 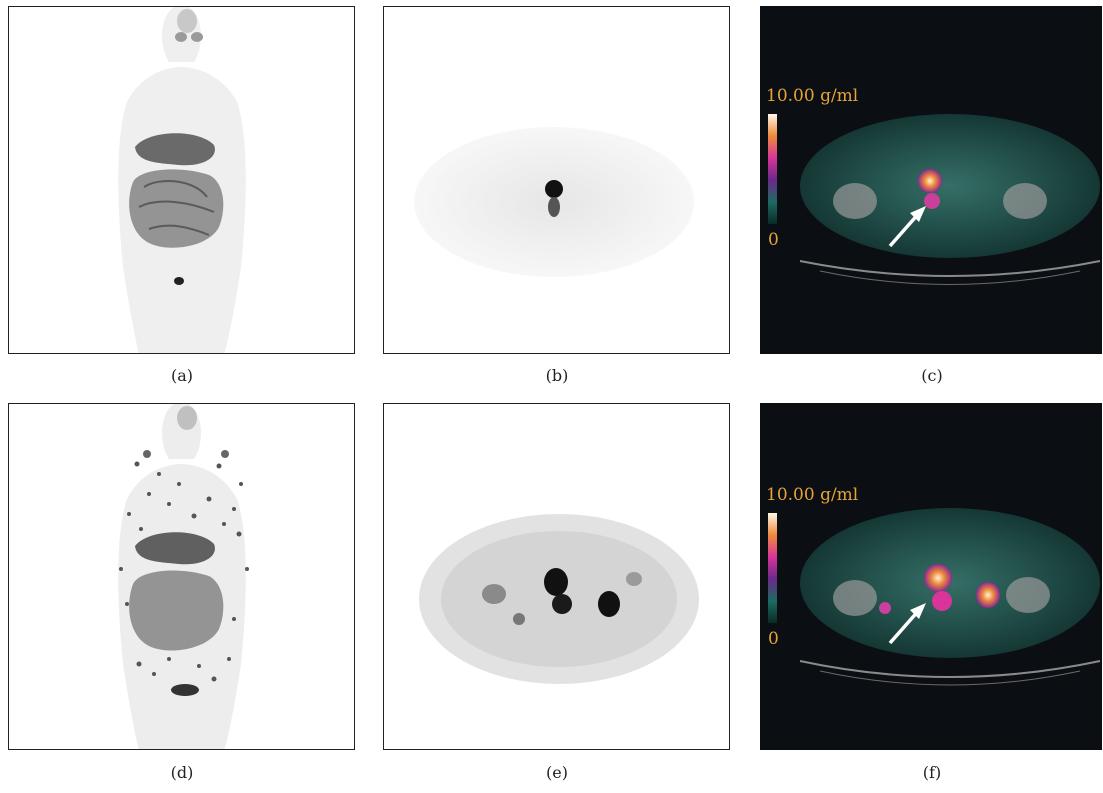 I want to click on panel-c-fusion: 10.00 g/ml 0, so click(x=931, y=180).